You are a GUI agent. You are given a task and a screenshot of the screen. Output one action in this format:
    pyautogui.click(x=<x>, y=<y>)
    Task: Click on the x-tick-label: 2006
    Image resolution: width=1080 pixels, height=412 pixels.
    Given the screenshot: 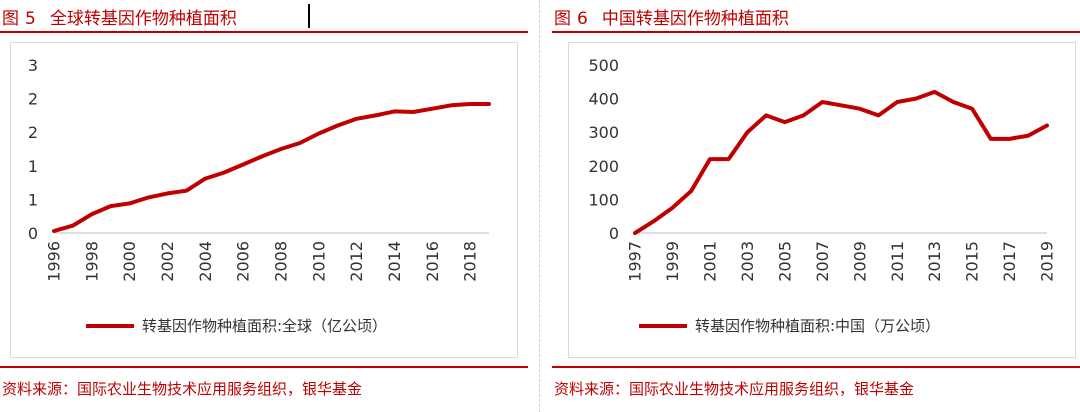 What is the action you would take?
    pyautogui.click(x=243, y=261)
    